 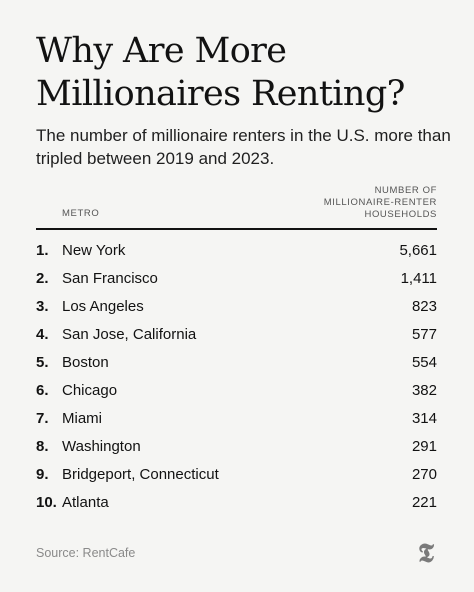 I want to click on table-row: 3. Los Angeles 823, so click(x=236, y=306).